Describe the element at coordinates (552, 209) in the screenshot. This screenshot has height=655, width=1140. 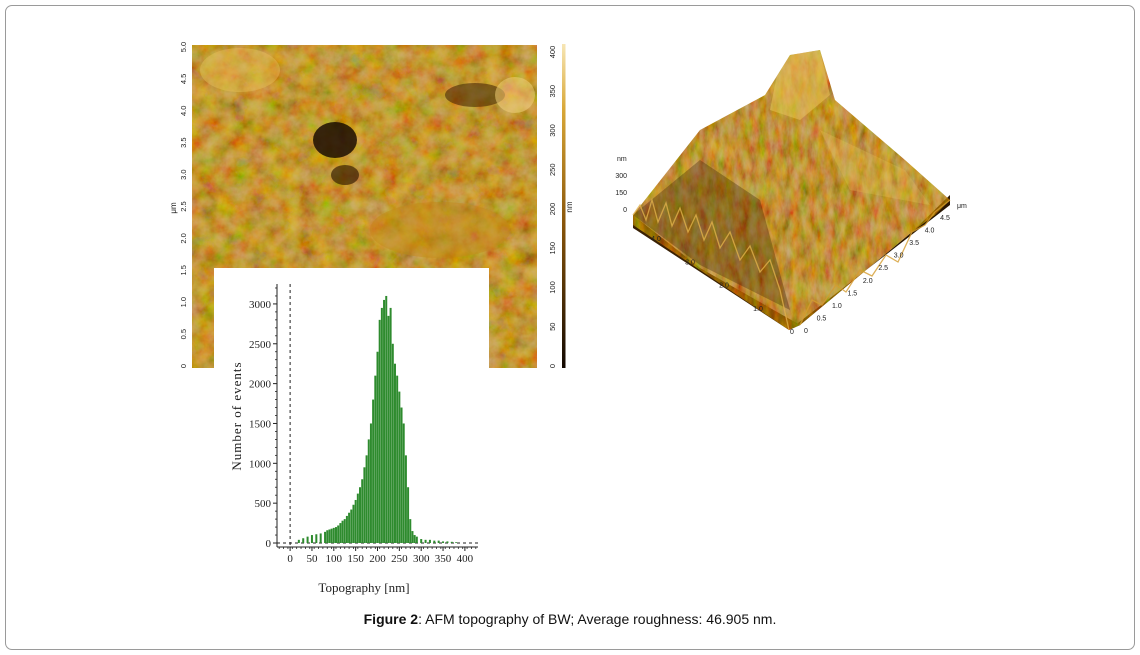
I see `colorbar-tick-label: 200` at that location.